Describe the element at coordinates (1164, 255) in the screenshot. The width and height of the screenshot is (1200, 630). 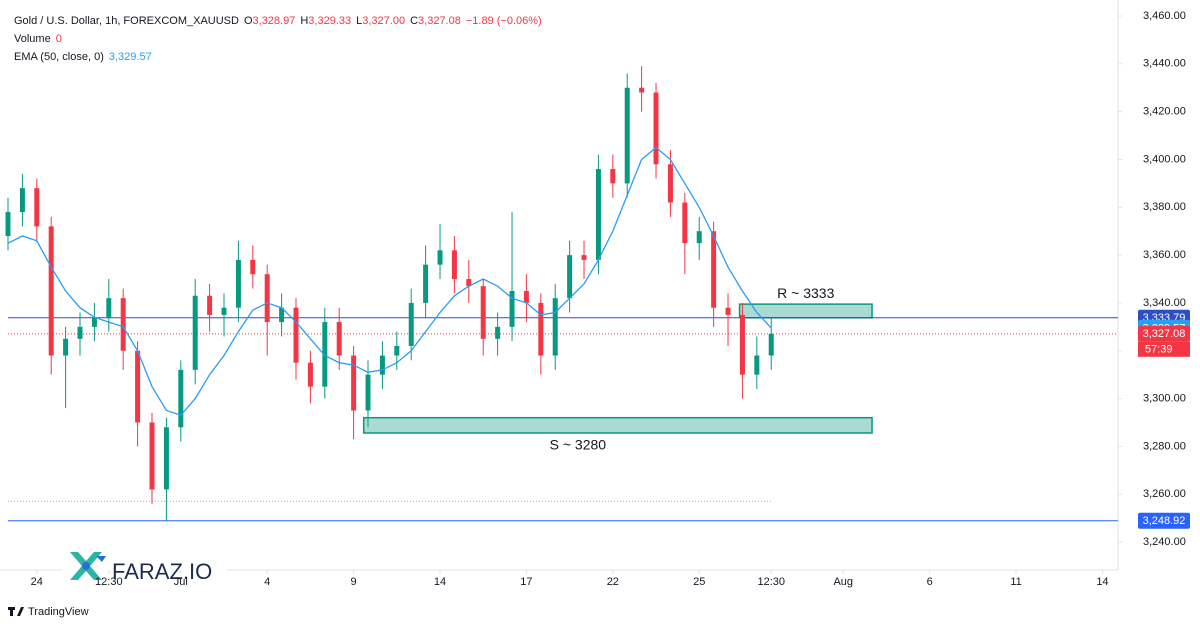
I see `y-tick-label: 3,360.00` at that location.